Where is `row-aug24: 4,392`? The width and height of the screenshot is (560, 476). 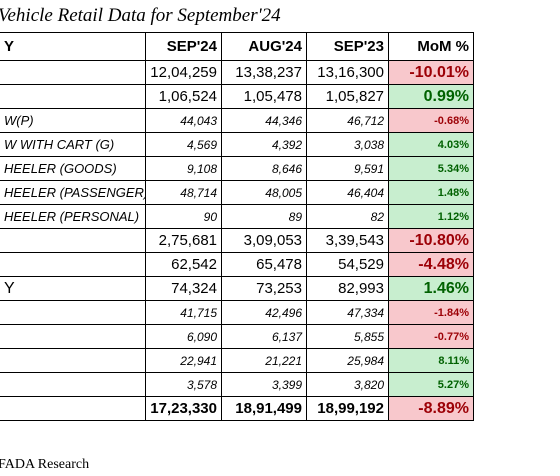 row-aug24: 4,392 is located at coordinates (264, 144).